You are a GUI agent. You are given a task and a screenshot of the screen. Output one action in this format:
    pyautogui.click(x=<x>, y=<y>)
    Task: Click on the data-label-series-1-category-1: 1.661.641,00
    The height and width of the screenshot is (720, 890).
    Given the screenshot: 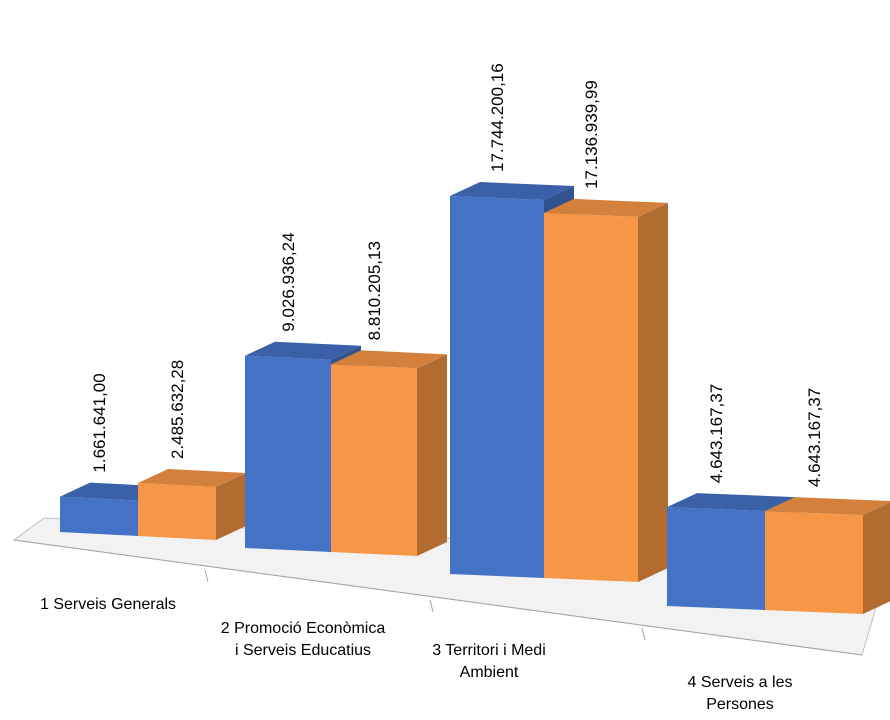 What is the action you would take?
    pyautogui.click(x=99, y=422)
    